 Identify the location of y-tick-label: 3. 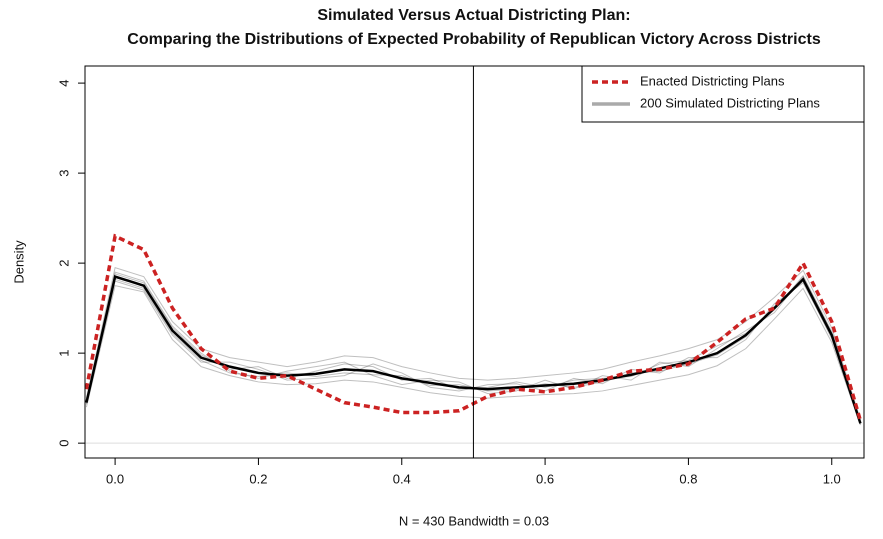
(63, 172).